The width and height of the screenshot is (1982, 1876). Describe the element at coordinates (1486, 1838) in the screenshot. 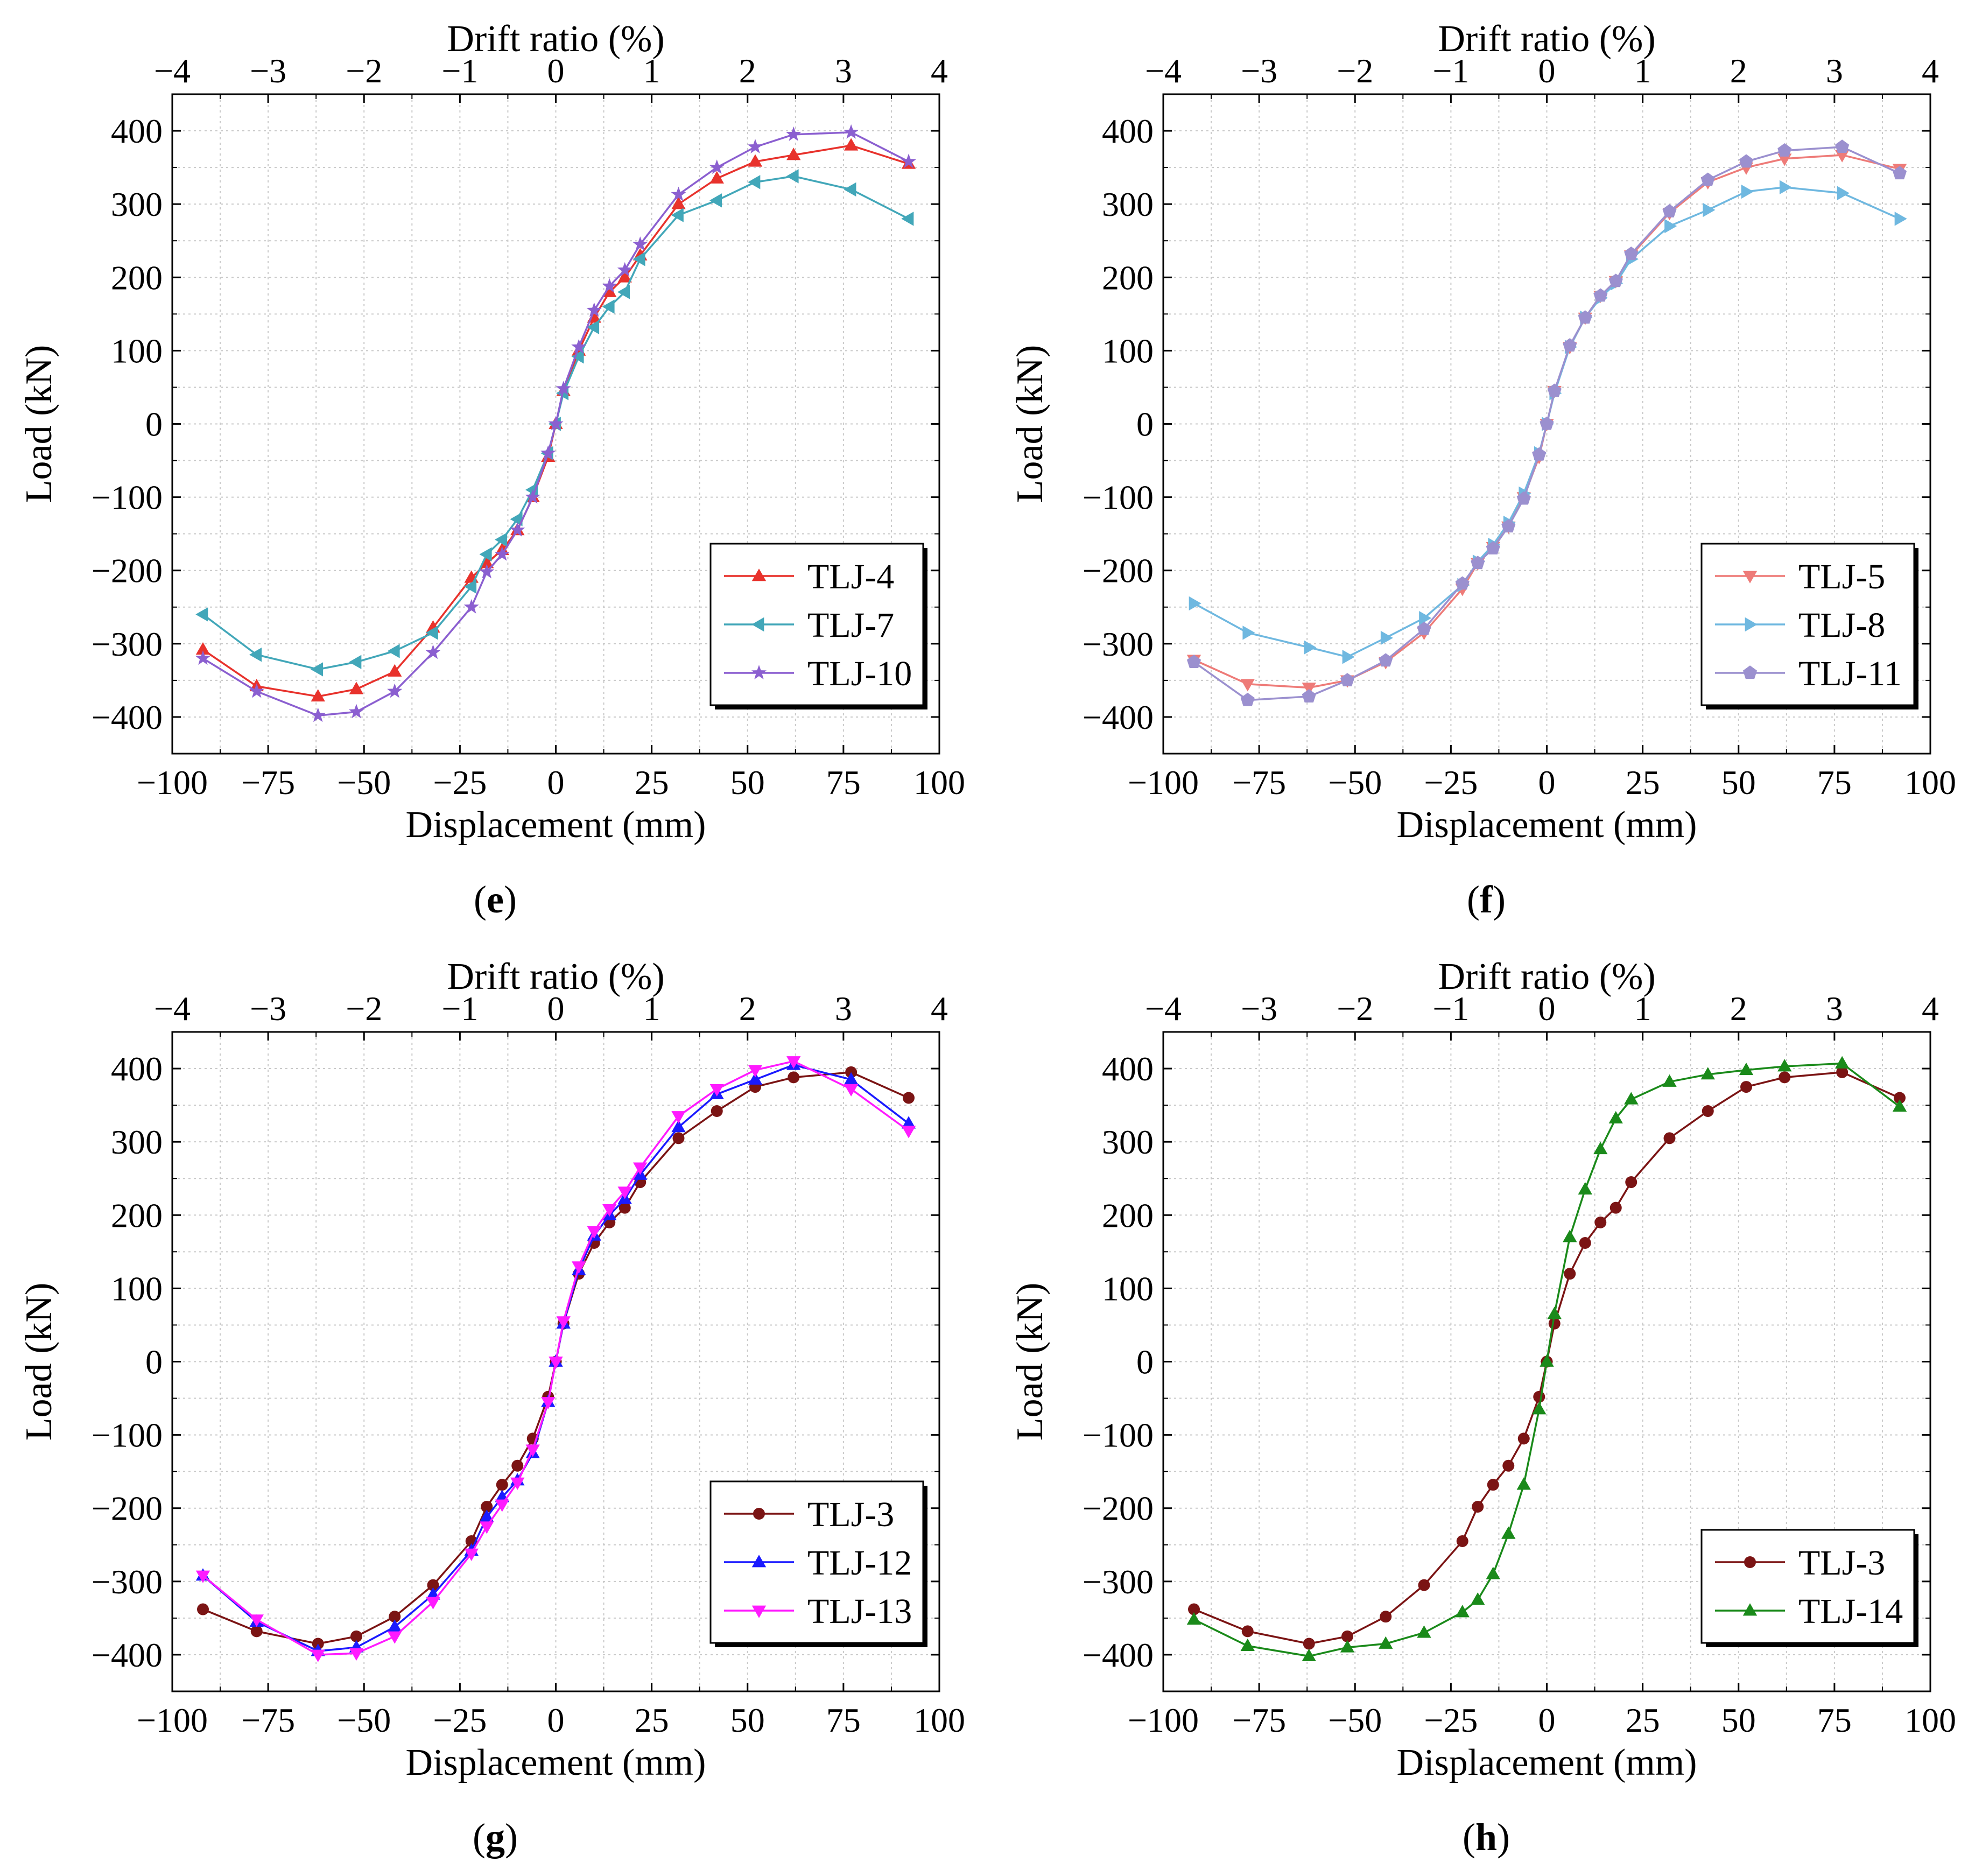

I see `panel-label-letter: h` at that location.